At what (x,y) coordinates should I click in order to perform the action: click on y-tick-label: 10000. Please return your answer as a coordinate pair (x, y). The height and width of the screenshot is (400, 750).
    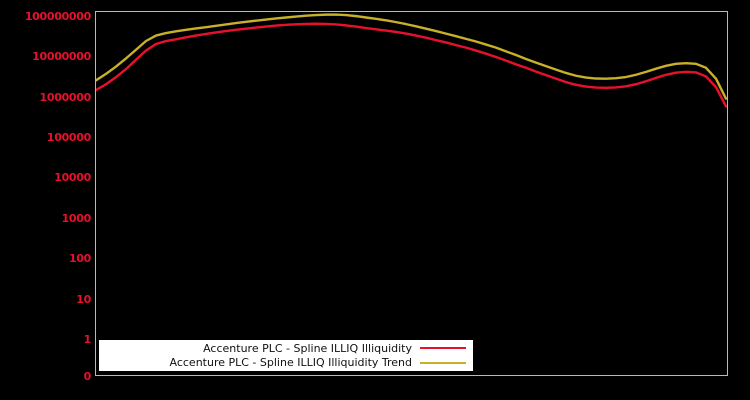
    Looking at the image, I should click on (72, 177).